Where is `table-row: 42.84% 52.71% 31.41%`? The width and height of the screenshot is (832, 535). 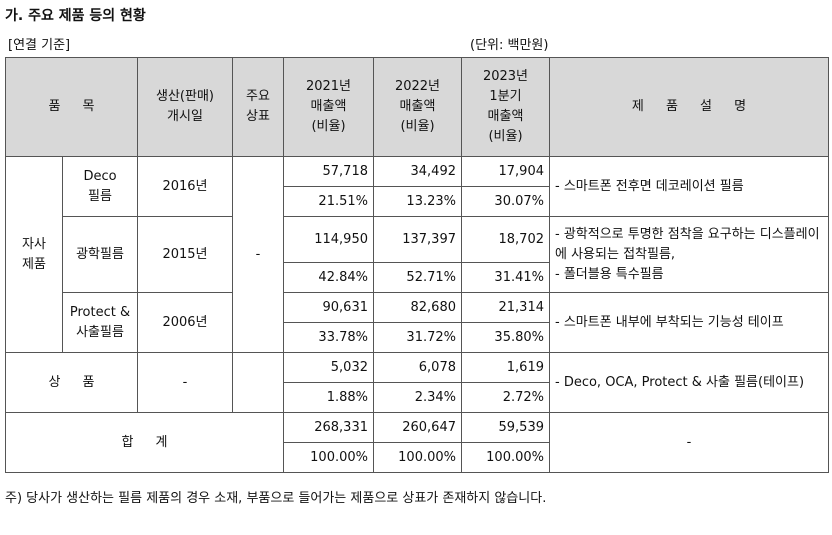 table-row: 42.84% 52.71% 31.41% is located at coordinates (417, 277).